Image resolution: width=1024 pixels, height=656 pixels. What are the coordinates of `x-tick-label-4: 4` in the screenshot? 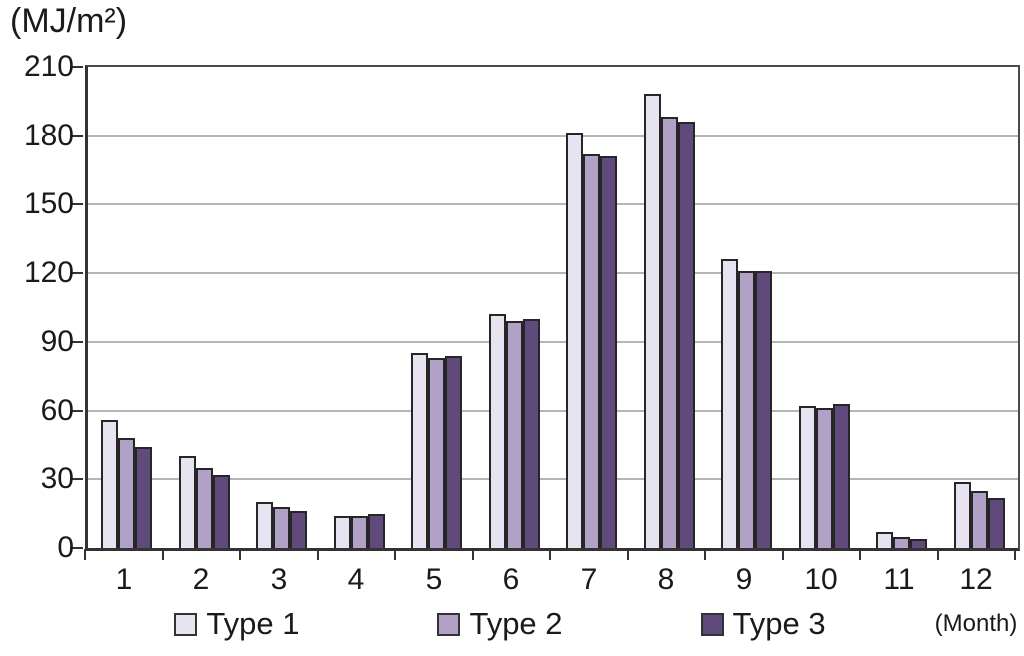 It's located at (356, 579).